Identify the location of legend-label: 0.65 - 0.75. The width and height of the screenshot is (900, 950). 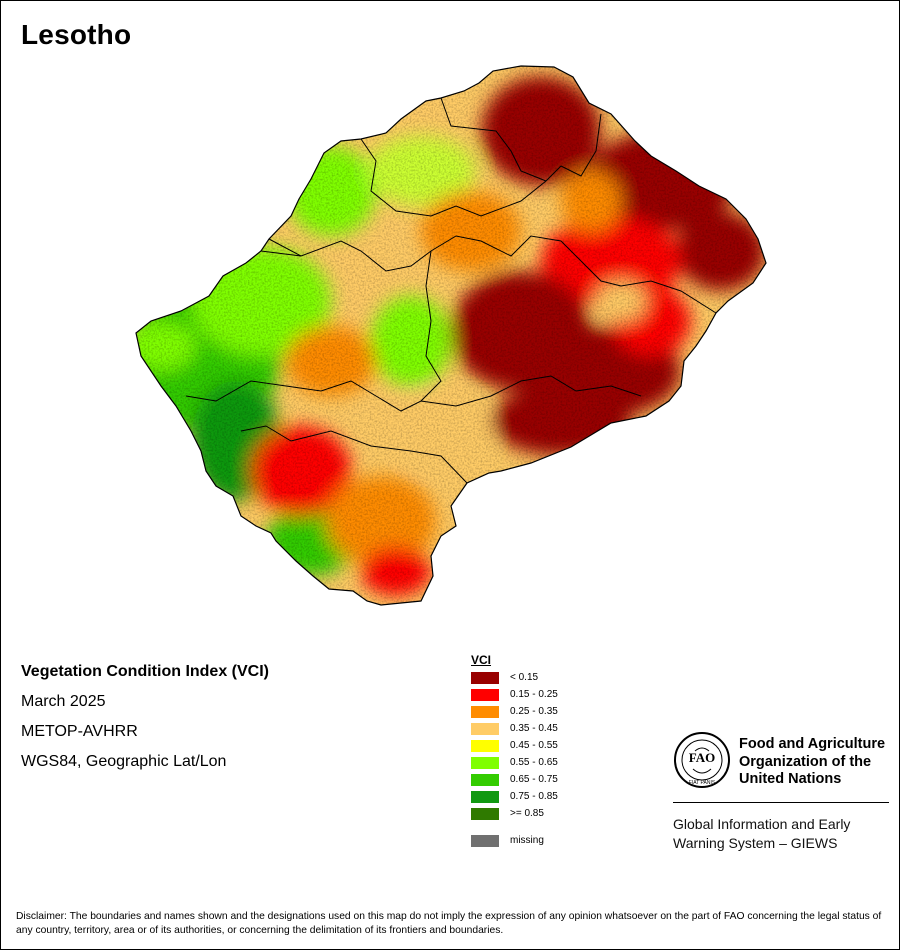
(534, 779).